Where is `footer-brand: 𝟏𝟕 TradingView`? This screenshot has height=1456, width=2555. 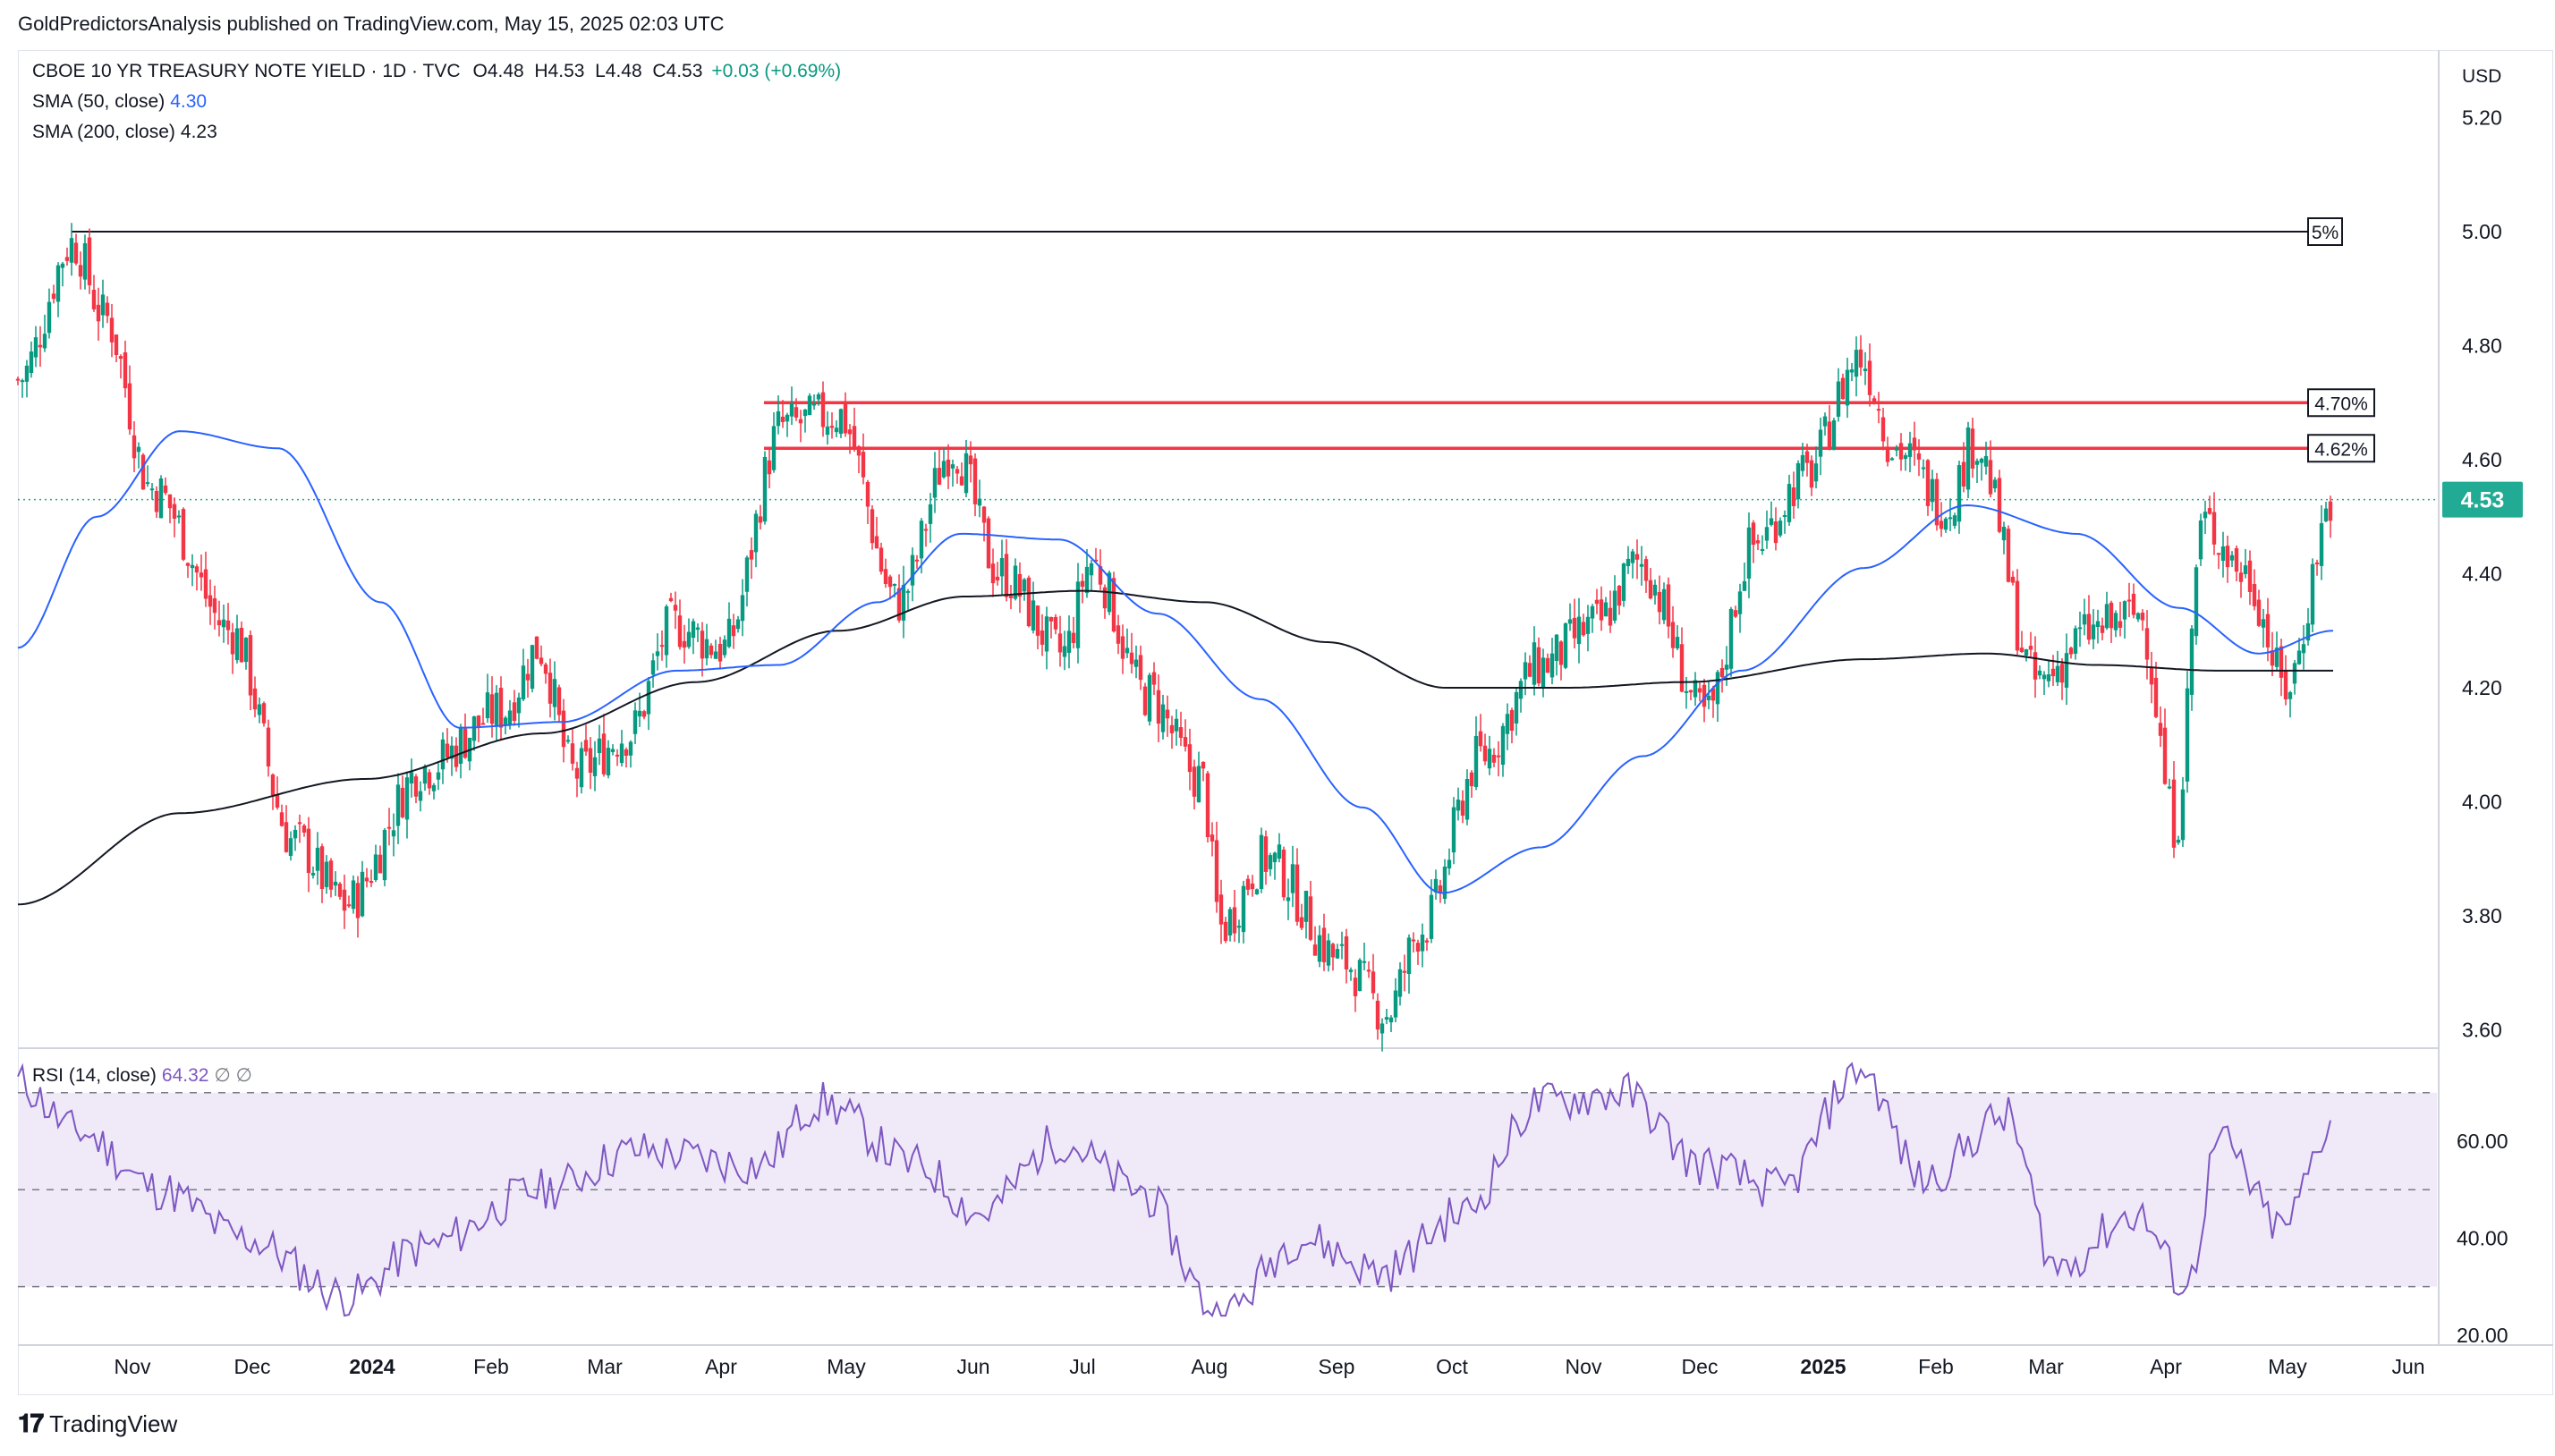
footer-brand: 𝟏𝟕 TradingView is located at coordinates (97, 1424).